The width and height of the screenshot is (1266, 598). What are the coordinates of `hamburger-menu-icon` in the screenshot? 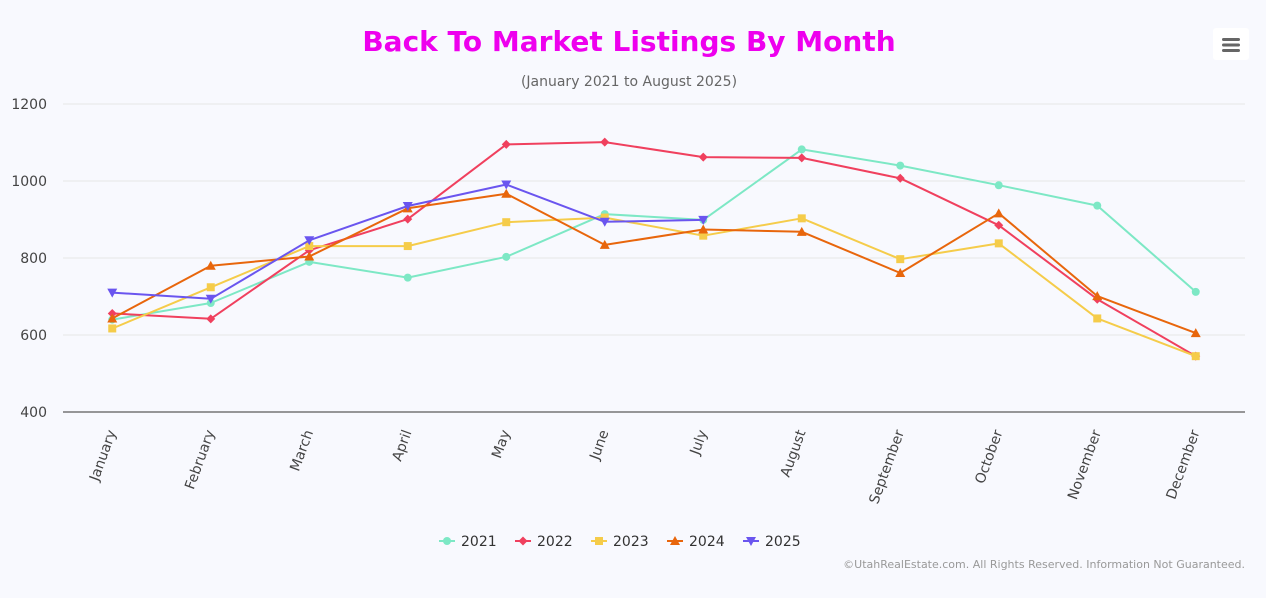 It's located at (1231, 45).